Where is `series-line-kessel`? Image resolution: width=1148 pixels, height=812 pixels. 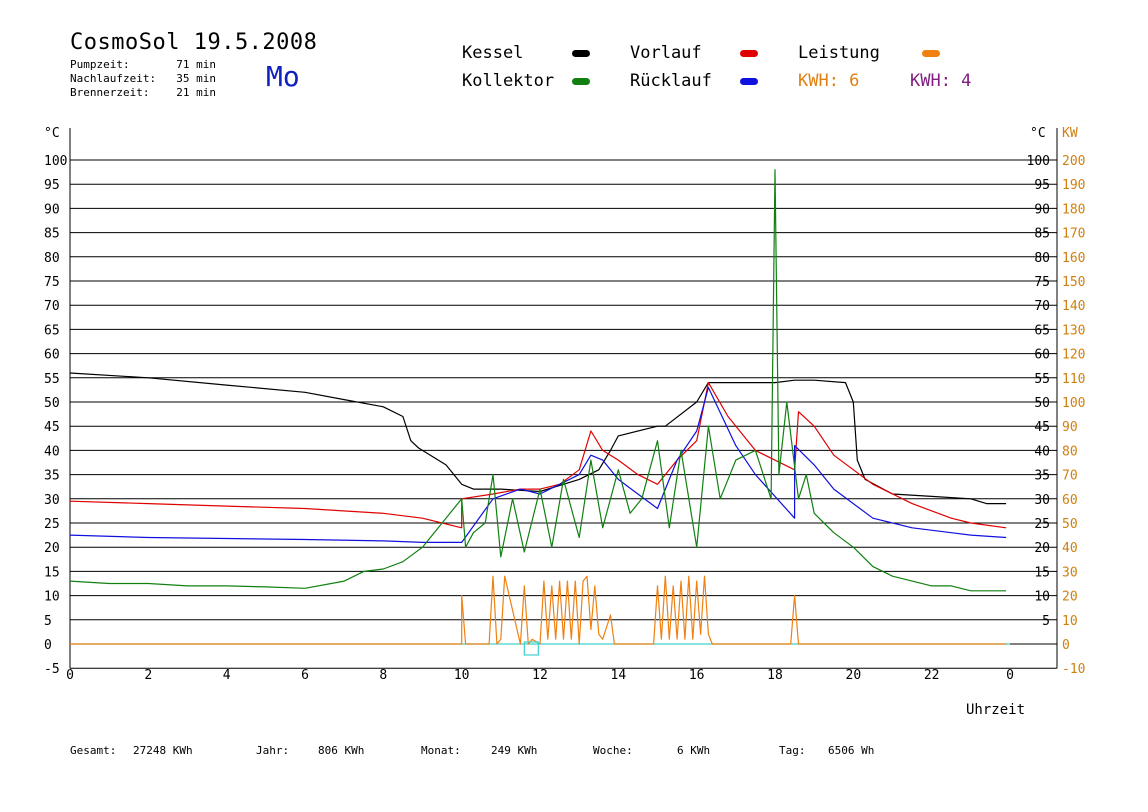 series-line-kessel is located at coordinates (538, 438).